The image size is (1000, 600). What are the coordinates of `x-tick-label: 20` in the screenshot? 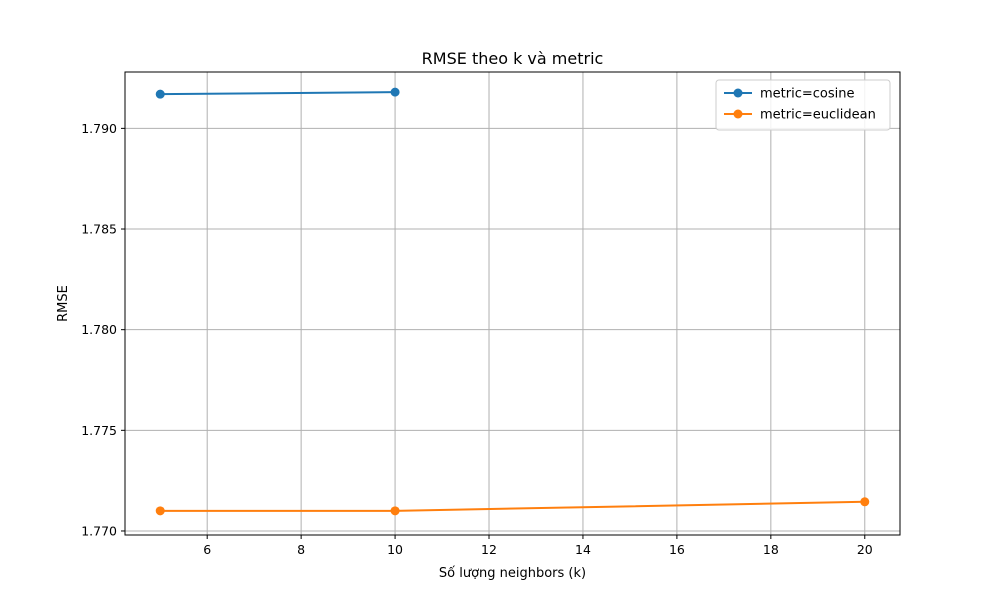 It's located at (865, 549).